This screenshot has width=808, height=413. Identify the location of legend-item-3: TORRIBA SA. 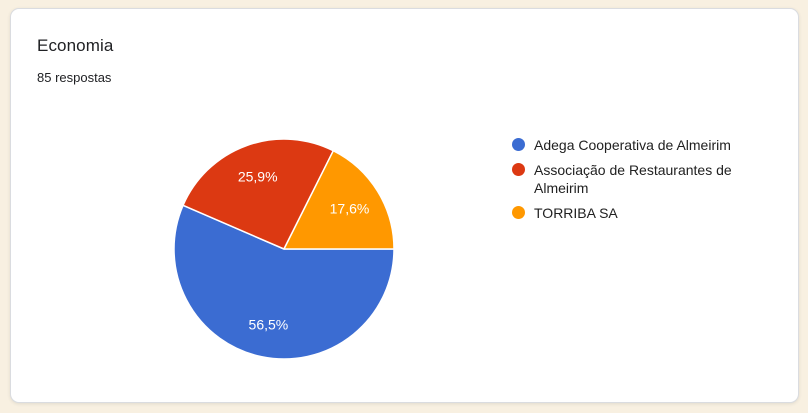
(632, 213).